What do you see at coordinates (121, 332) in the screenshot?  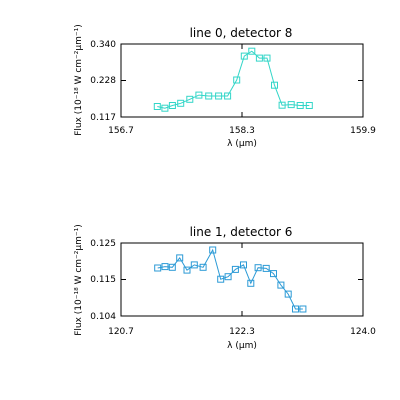 I see `x-tick-label: 120.7` at bounding box center [121, 332].